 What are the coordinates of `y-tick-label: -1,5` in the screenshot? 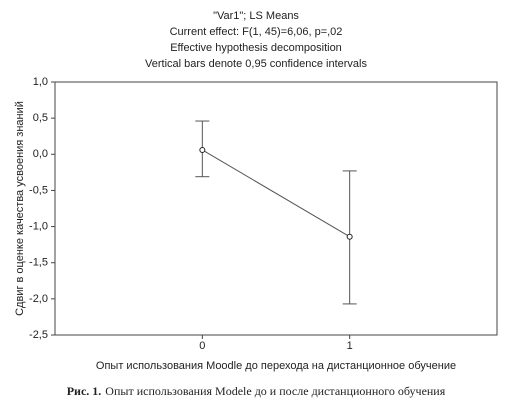 It's located at (38, 263).